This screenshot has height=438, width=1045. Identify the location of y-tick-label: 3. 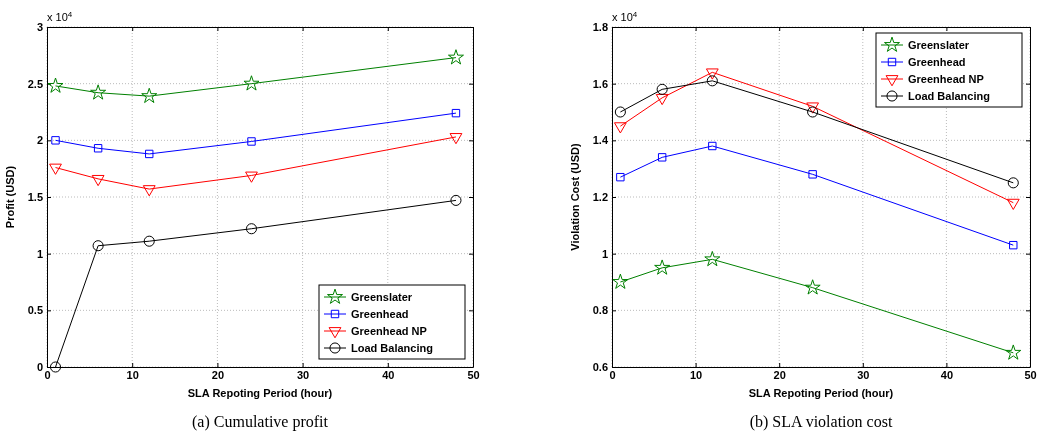
(39, 27).